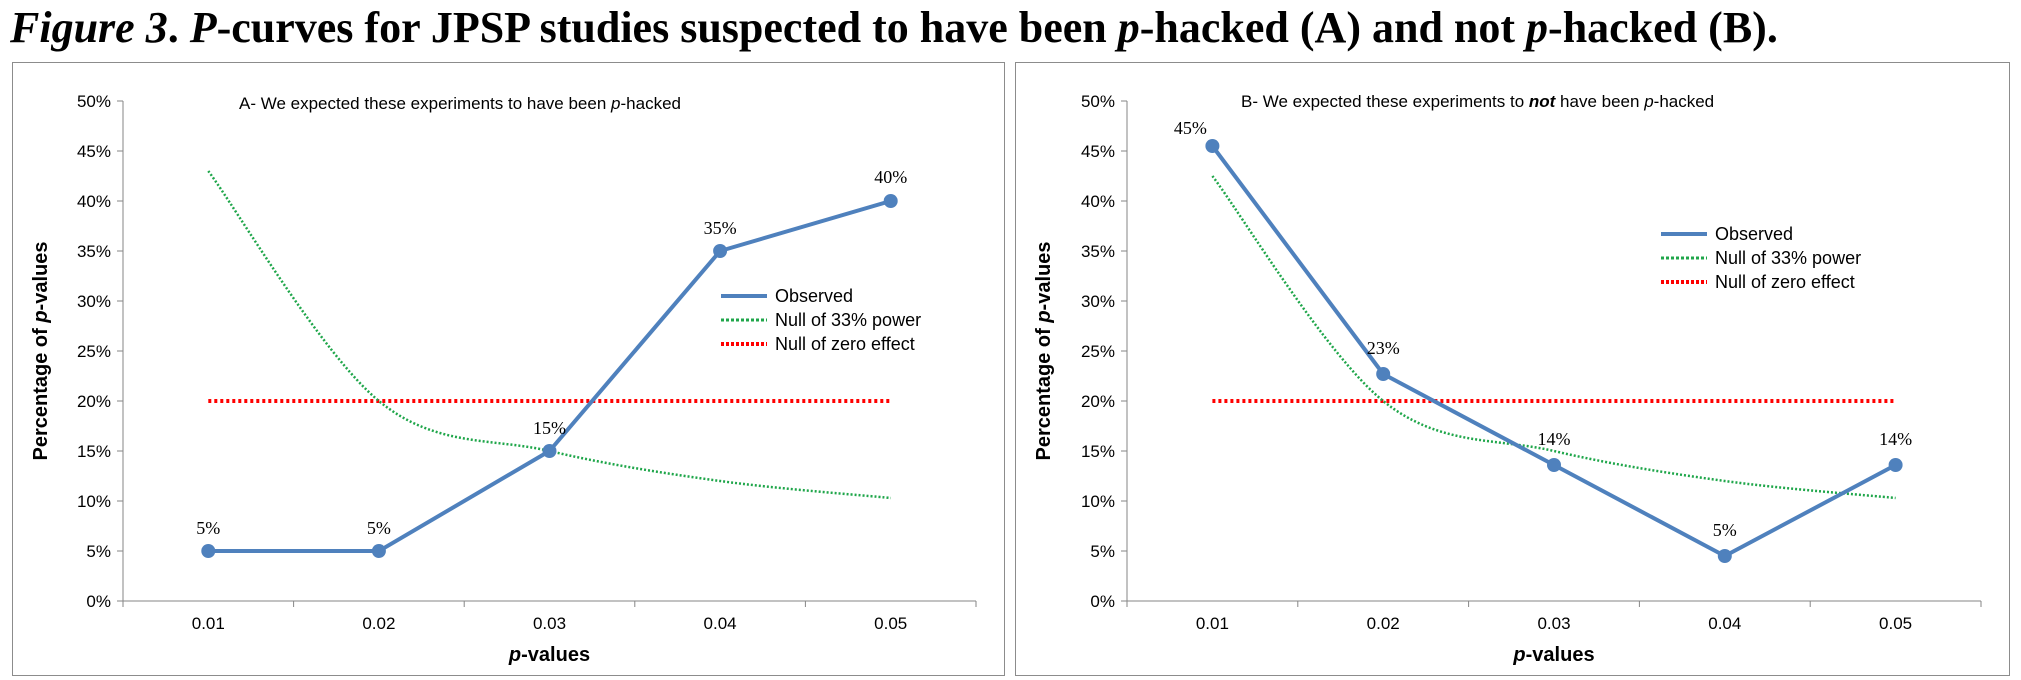  I want to click on data-label: 35%, so click(720, 228).